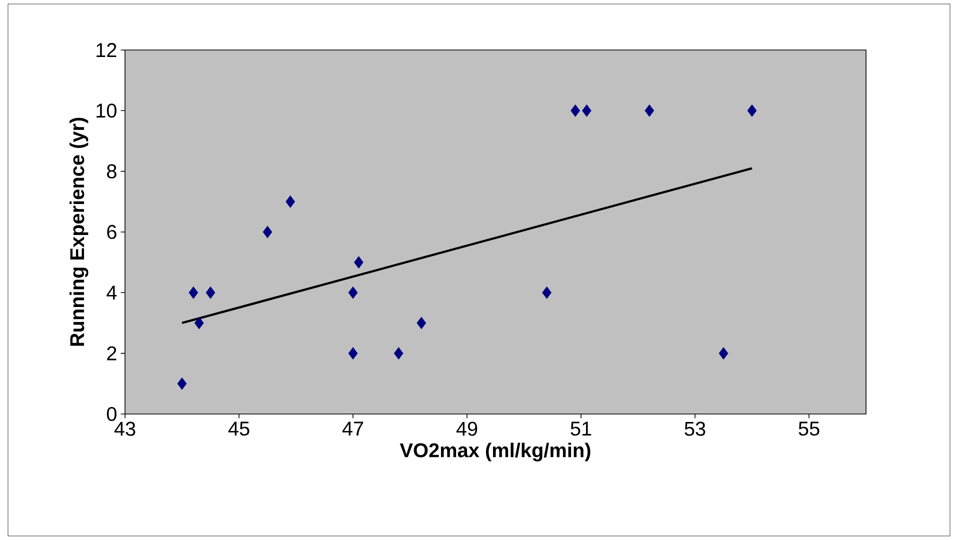 The image size is (957, 540). Describe the element at coordinates (111, 171) in the screenshot. I see `y-tick-label: 8` at that location.